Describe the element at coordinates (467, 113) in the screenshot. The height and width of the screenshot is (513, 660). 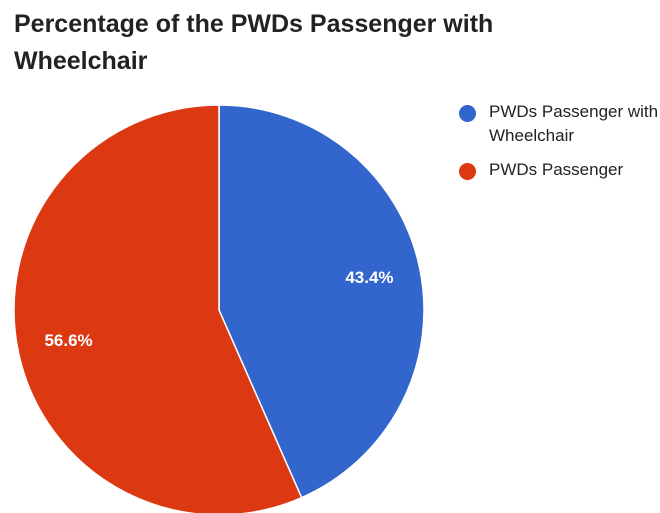
I see `legend-swatch-wheelchair` at that location.